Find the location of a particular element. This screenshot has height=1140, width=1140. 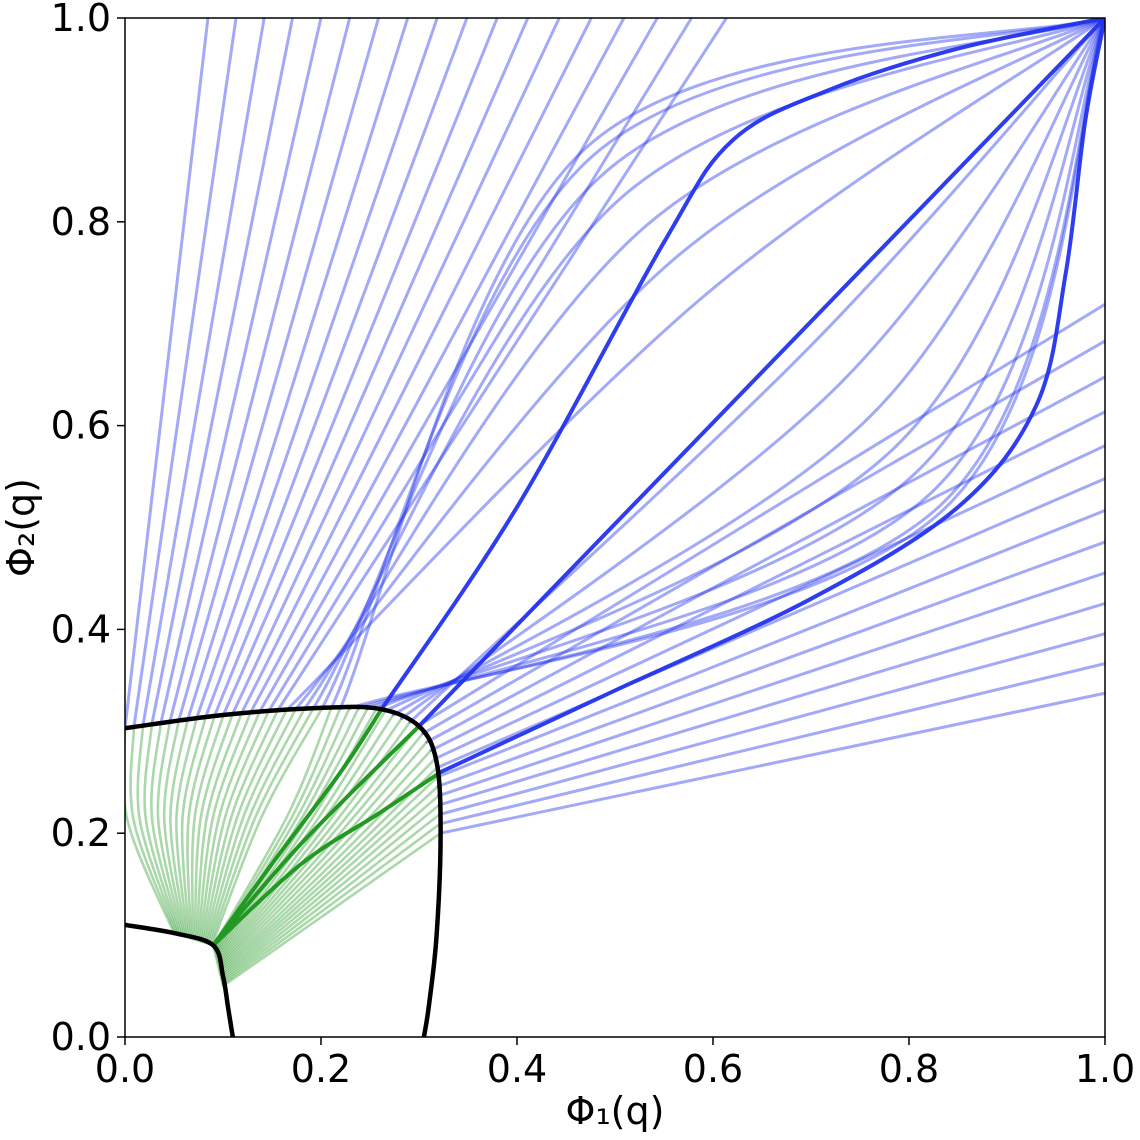

x-axis: 0.0 0.2 0.4 0.6 0.8 1.0 is located at coordinates (615, 1064).